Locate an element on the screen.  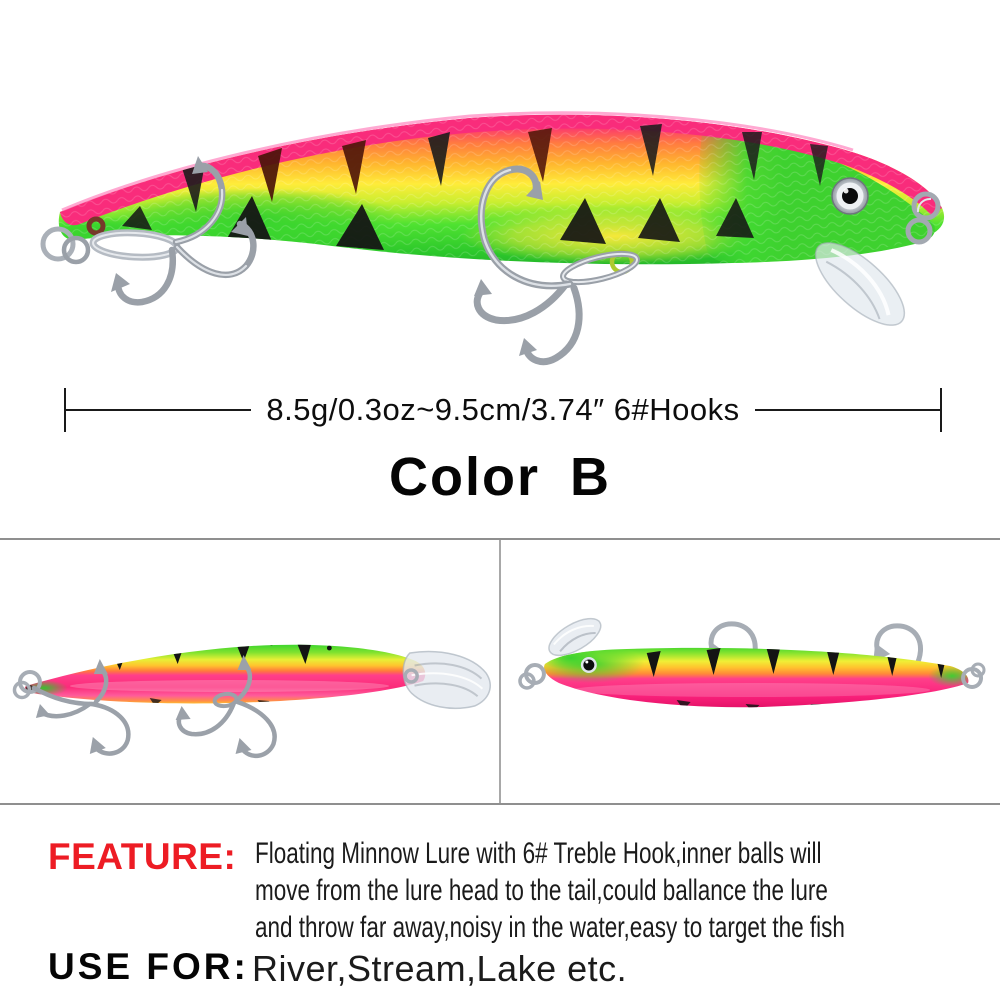
nose-split-rings is located at coordinates (923, 218).